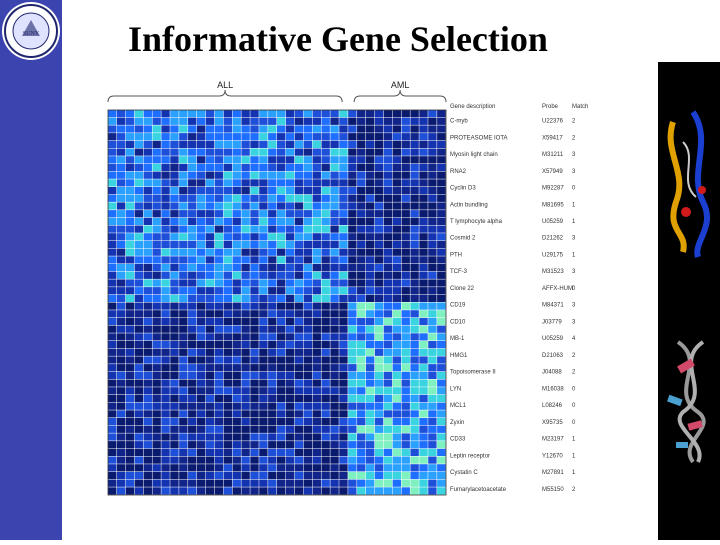  What do you see at coordinates (474, 155) in the screenshot?
I see `table-cell: Myosin light chain` at bounding box center [474, 155].